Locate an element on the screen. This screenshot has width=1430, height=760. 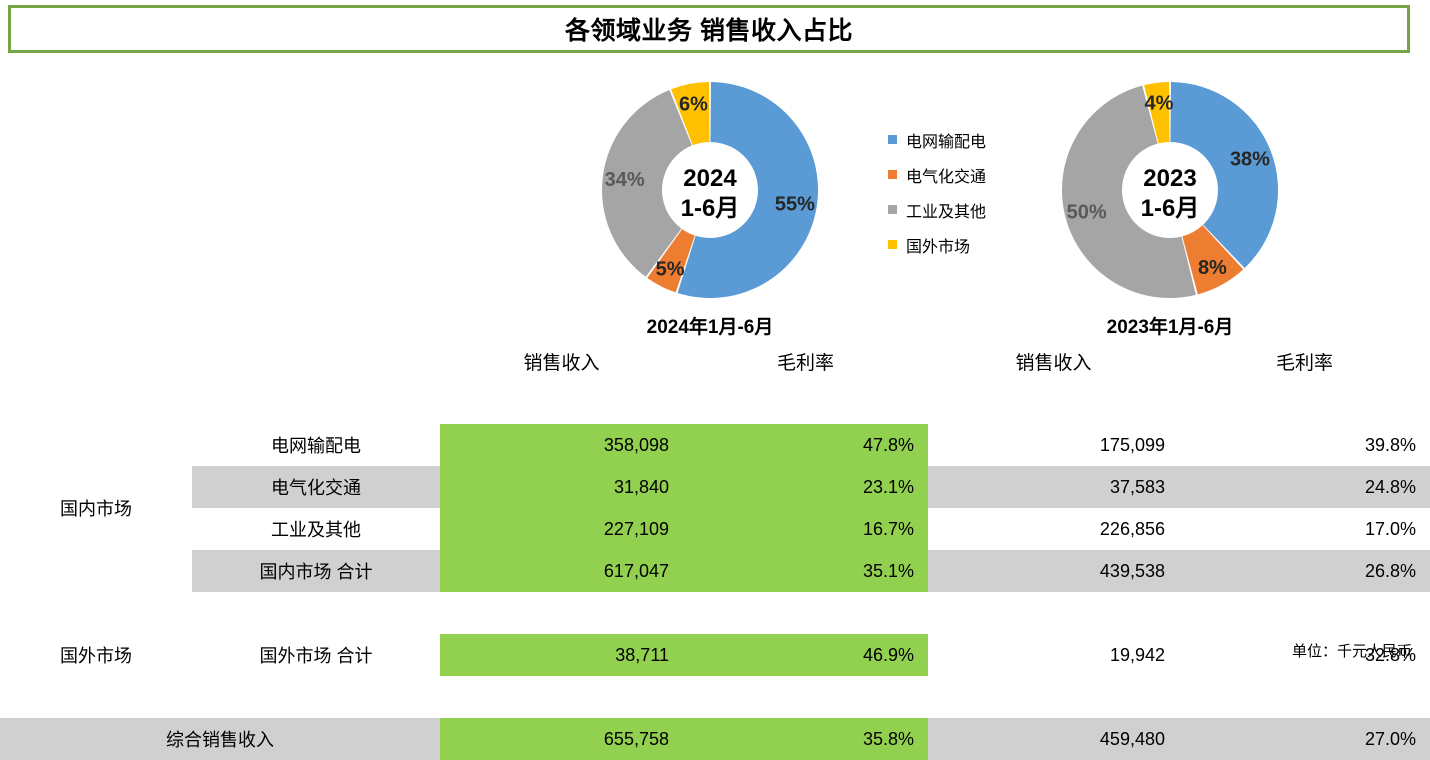
donut-center-line1: 2024 is located at coordinates (710, 178).